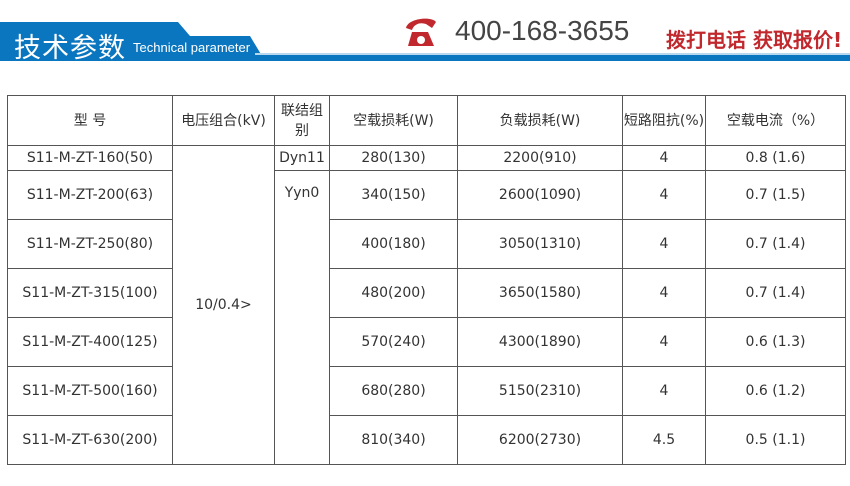 This screenshot has height=486, width=850. Describe the element at coordinates (302, 120) in the screenshot. I see `header-cell: 联结组别` at that location.